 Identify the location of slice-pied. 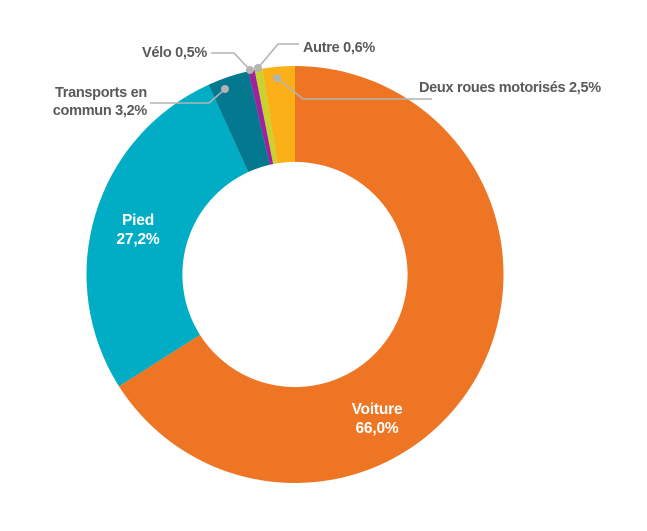
(167, 235).